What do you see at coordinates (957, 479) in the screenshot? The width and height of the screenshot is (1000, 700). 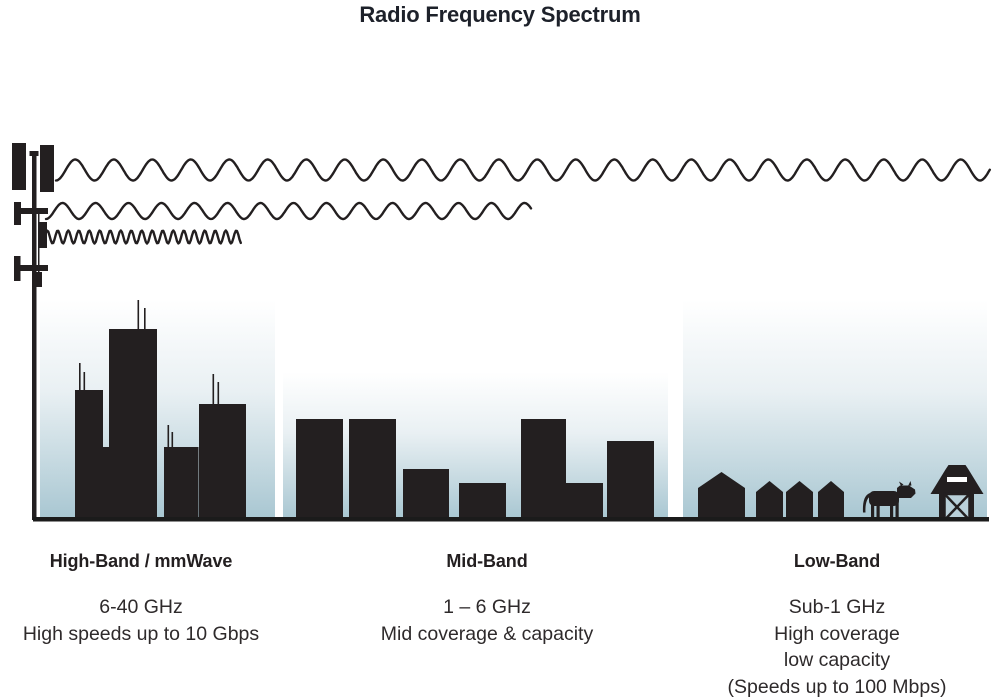 I see `barn-vent-slit` at bounding box center [957, 479].